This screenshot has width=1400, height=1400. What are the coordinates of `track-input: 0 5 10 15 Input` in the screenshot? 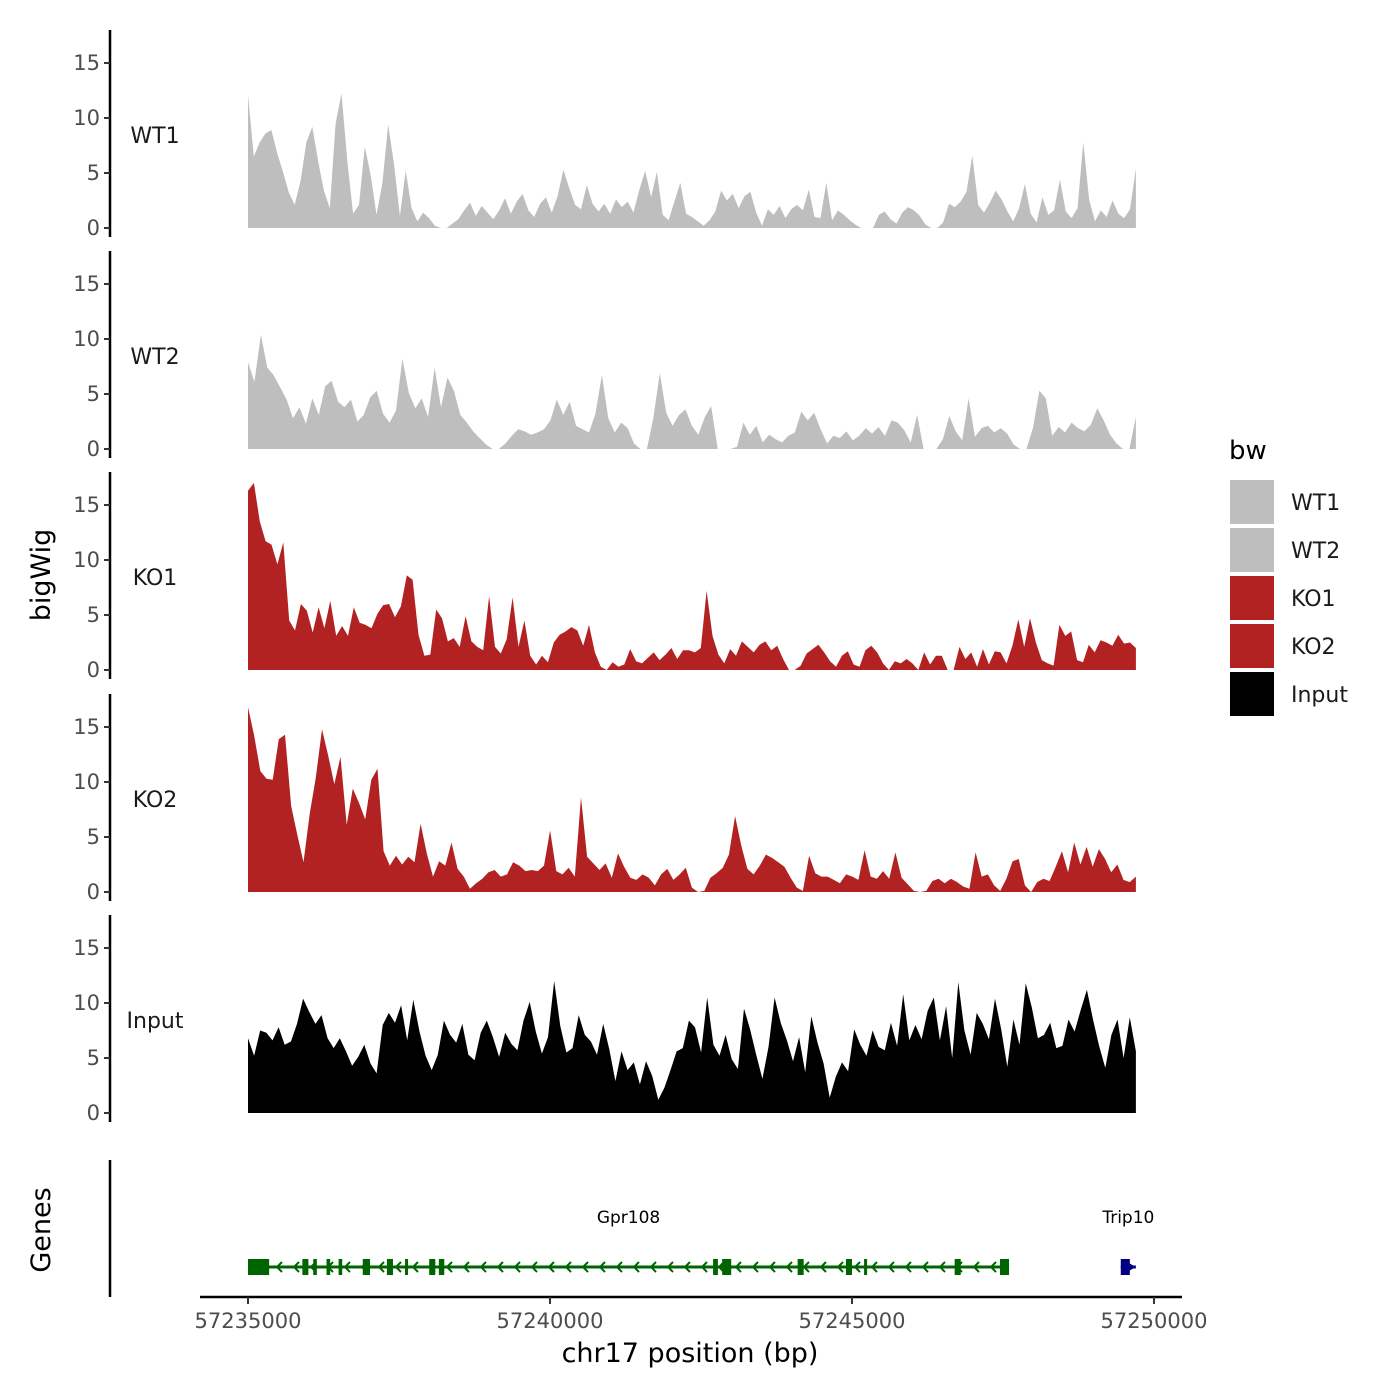 It's located at (604, 1020).